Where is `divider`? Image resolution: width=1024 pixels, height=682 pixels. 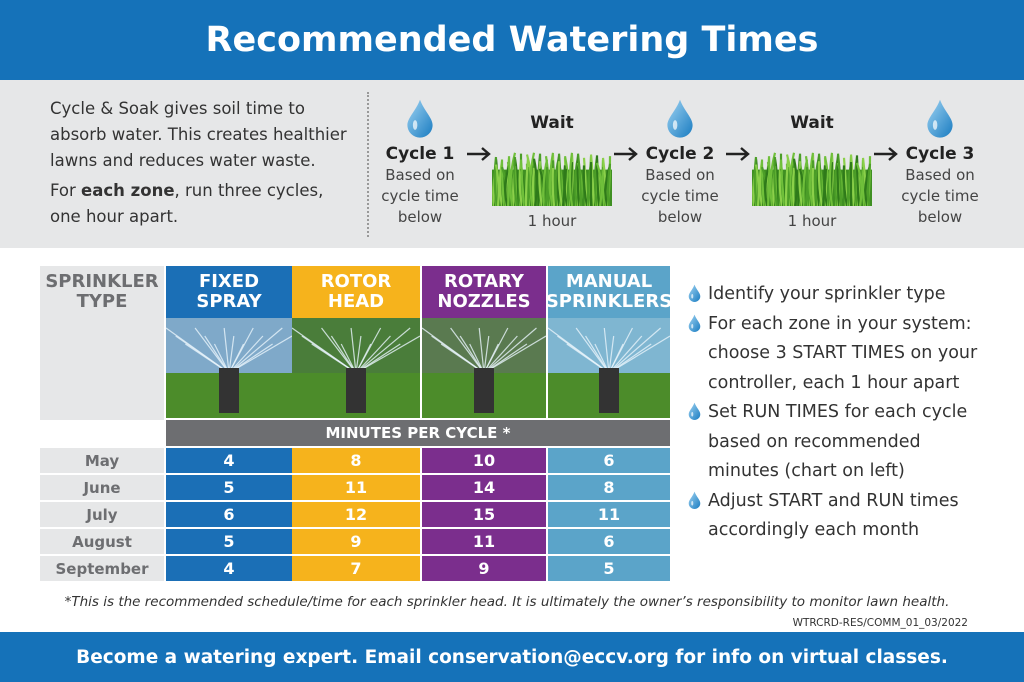 divider is located at coordinates (368, 164).